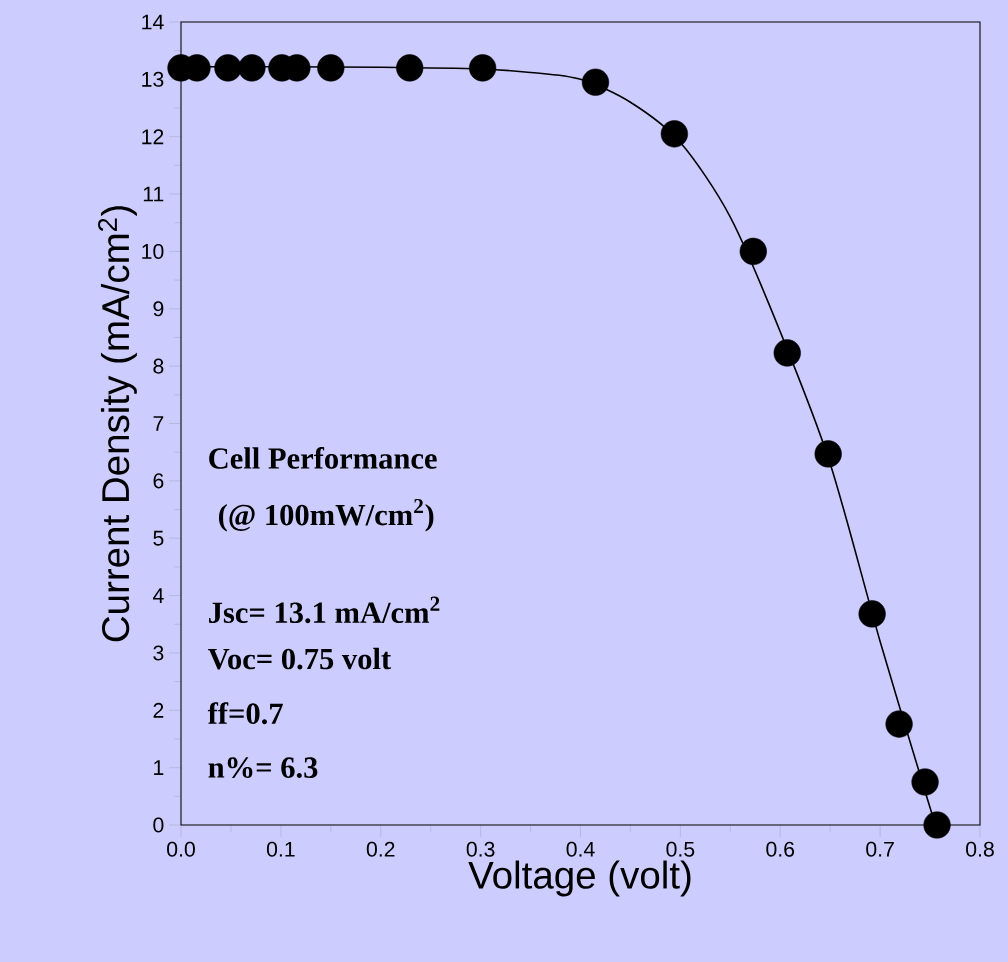  Describe the element at coordinates (324, 610) in the screenshot. I see `text: Jsc= 13.1 mA/cm$^{2}$` at that location.